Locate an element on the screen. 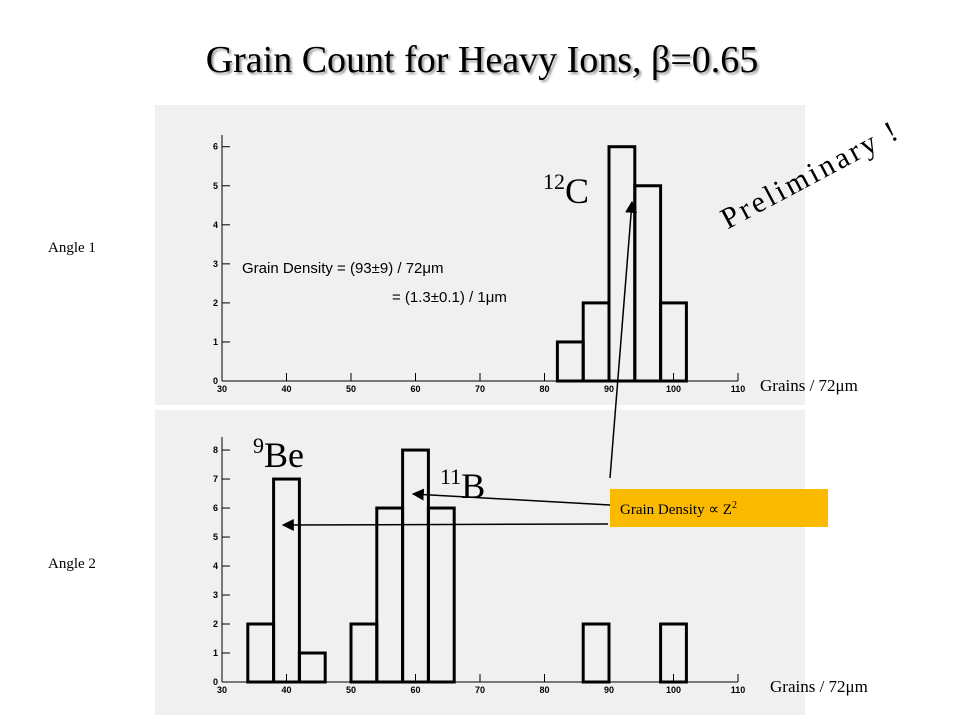 This screenshot has width=960, height=720. isotope-label: 12C is located at coordinates (566, 190).